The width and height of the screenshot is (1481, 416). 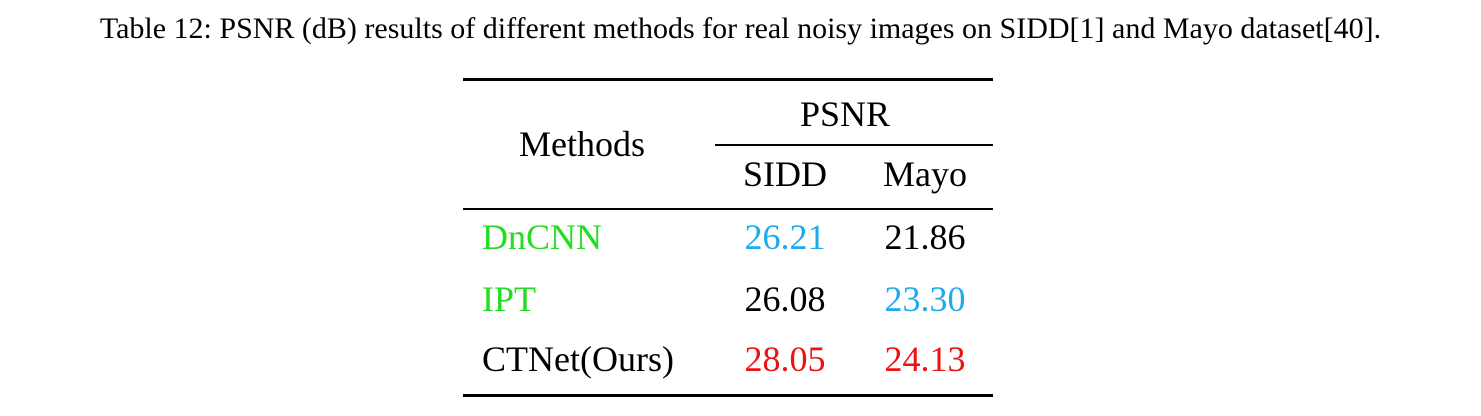 I want to click on header-sidd: SIDD, so click(x=784, y=174).